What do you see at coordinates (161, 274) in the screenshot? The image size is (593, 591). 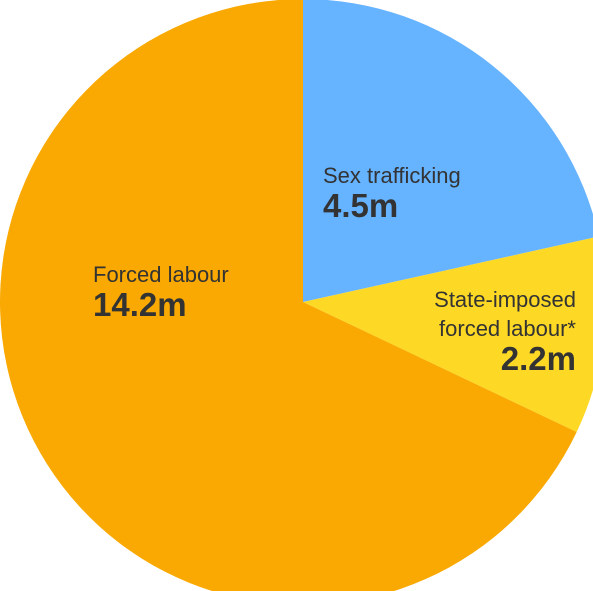 I see `slice-name-text: Forced labour` at bounding box center [161, 274].